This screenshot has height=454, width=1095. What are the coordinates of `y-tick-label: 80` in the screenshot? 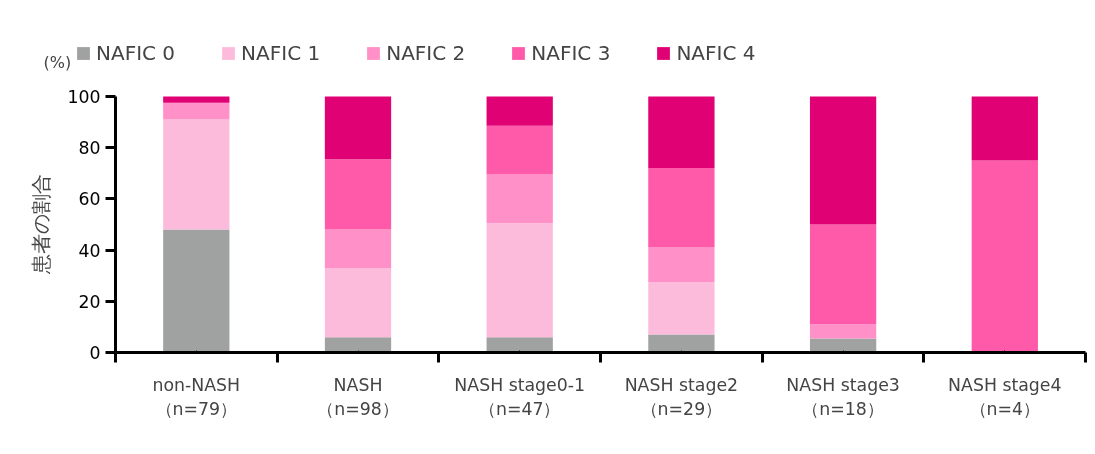 It's located at (89, 148).